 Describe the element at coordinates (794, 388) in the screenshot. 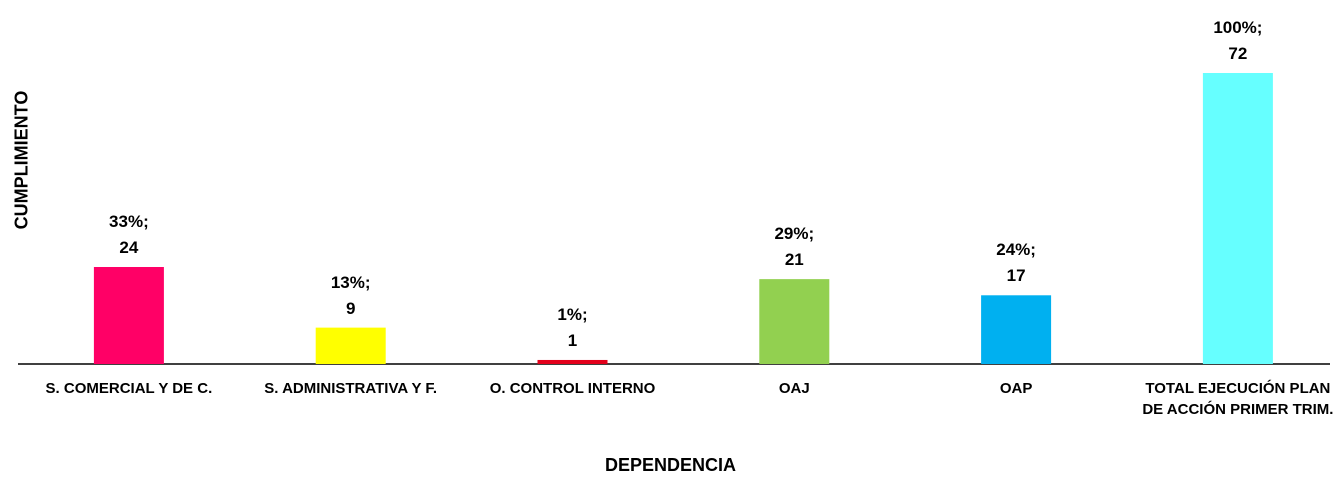

I see `x-tick-label: OAJ` at that location.